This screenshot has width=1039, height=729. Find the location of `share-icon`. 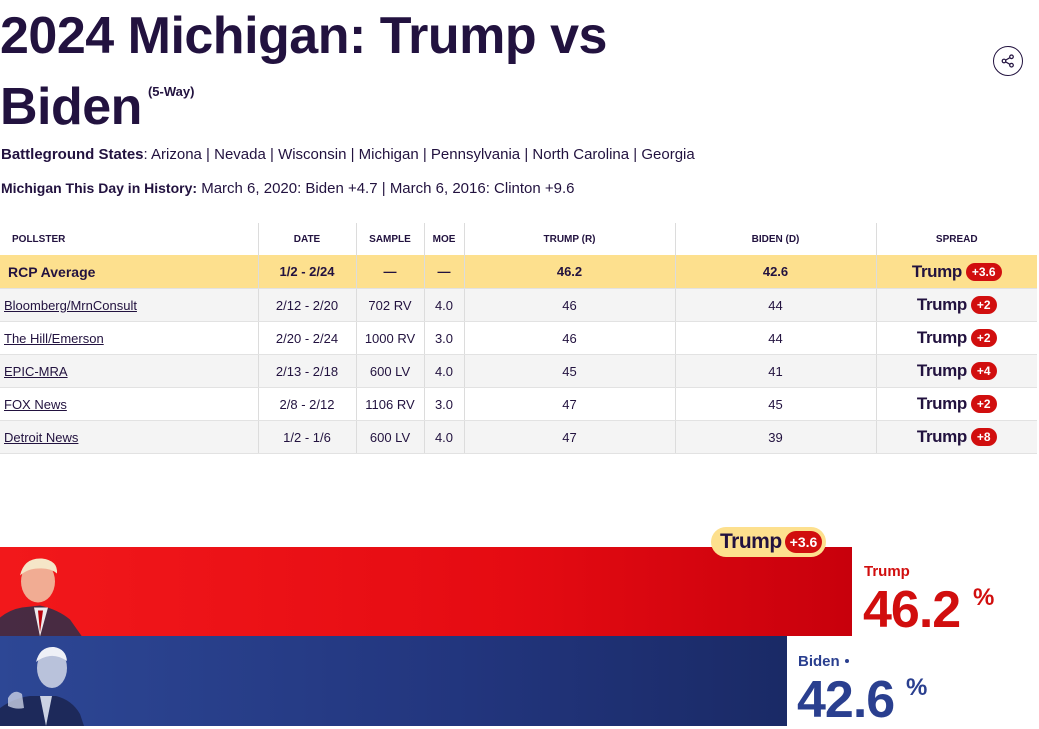

share-icon is located at coordinates (1007, 61).